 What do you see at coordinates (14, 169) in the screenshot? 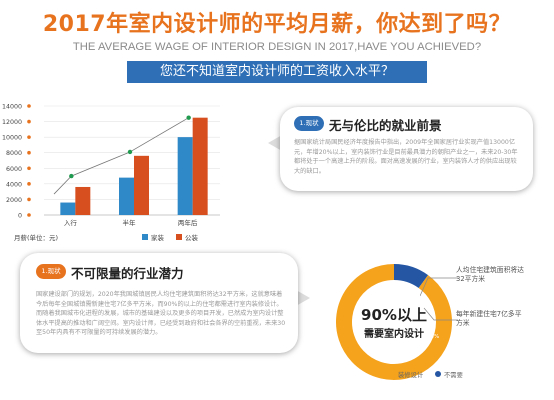
I see `y-tick-label: 6000` at bounding box center [14, 169].